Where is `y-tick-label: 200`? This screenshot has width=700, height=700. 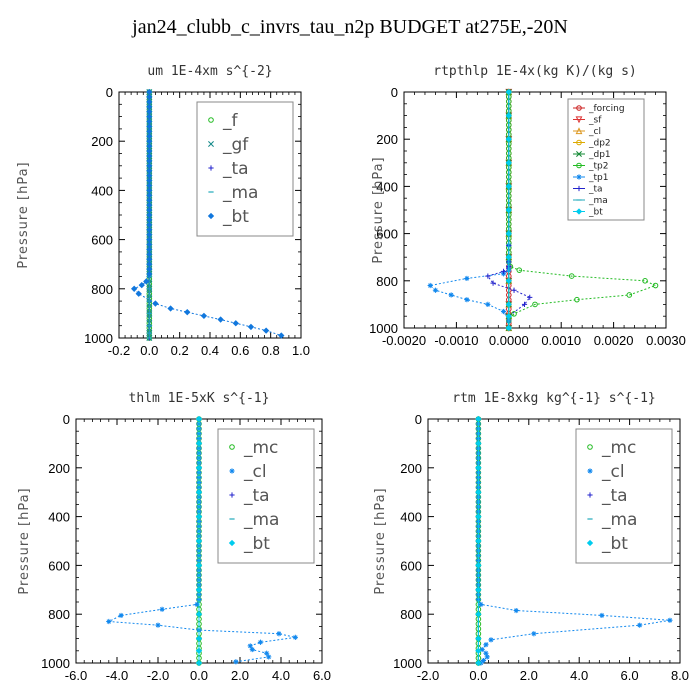
y-tick-label: 200 is located at coordinates (387, 139).